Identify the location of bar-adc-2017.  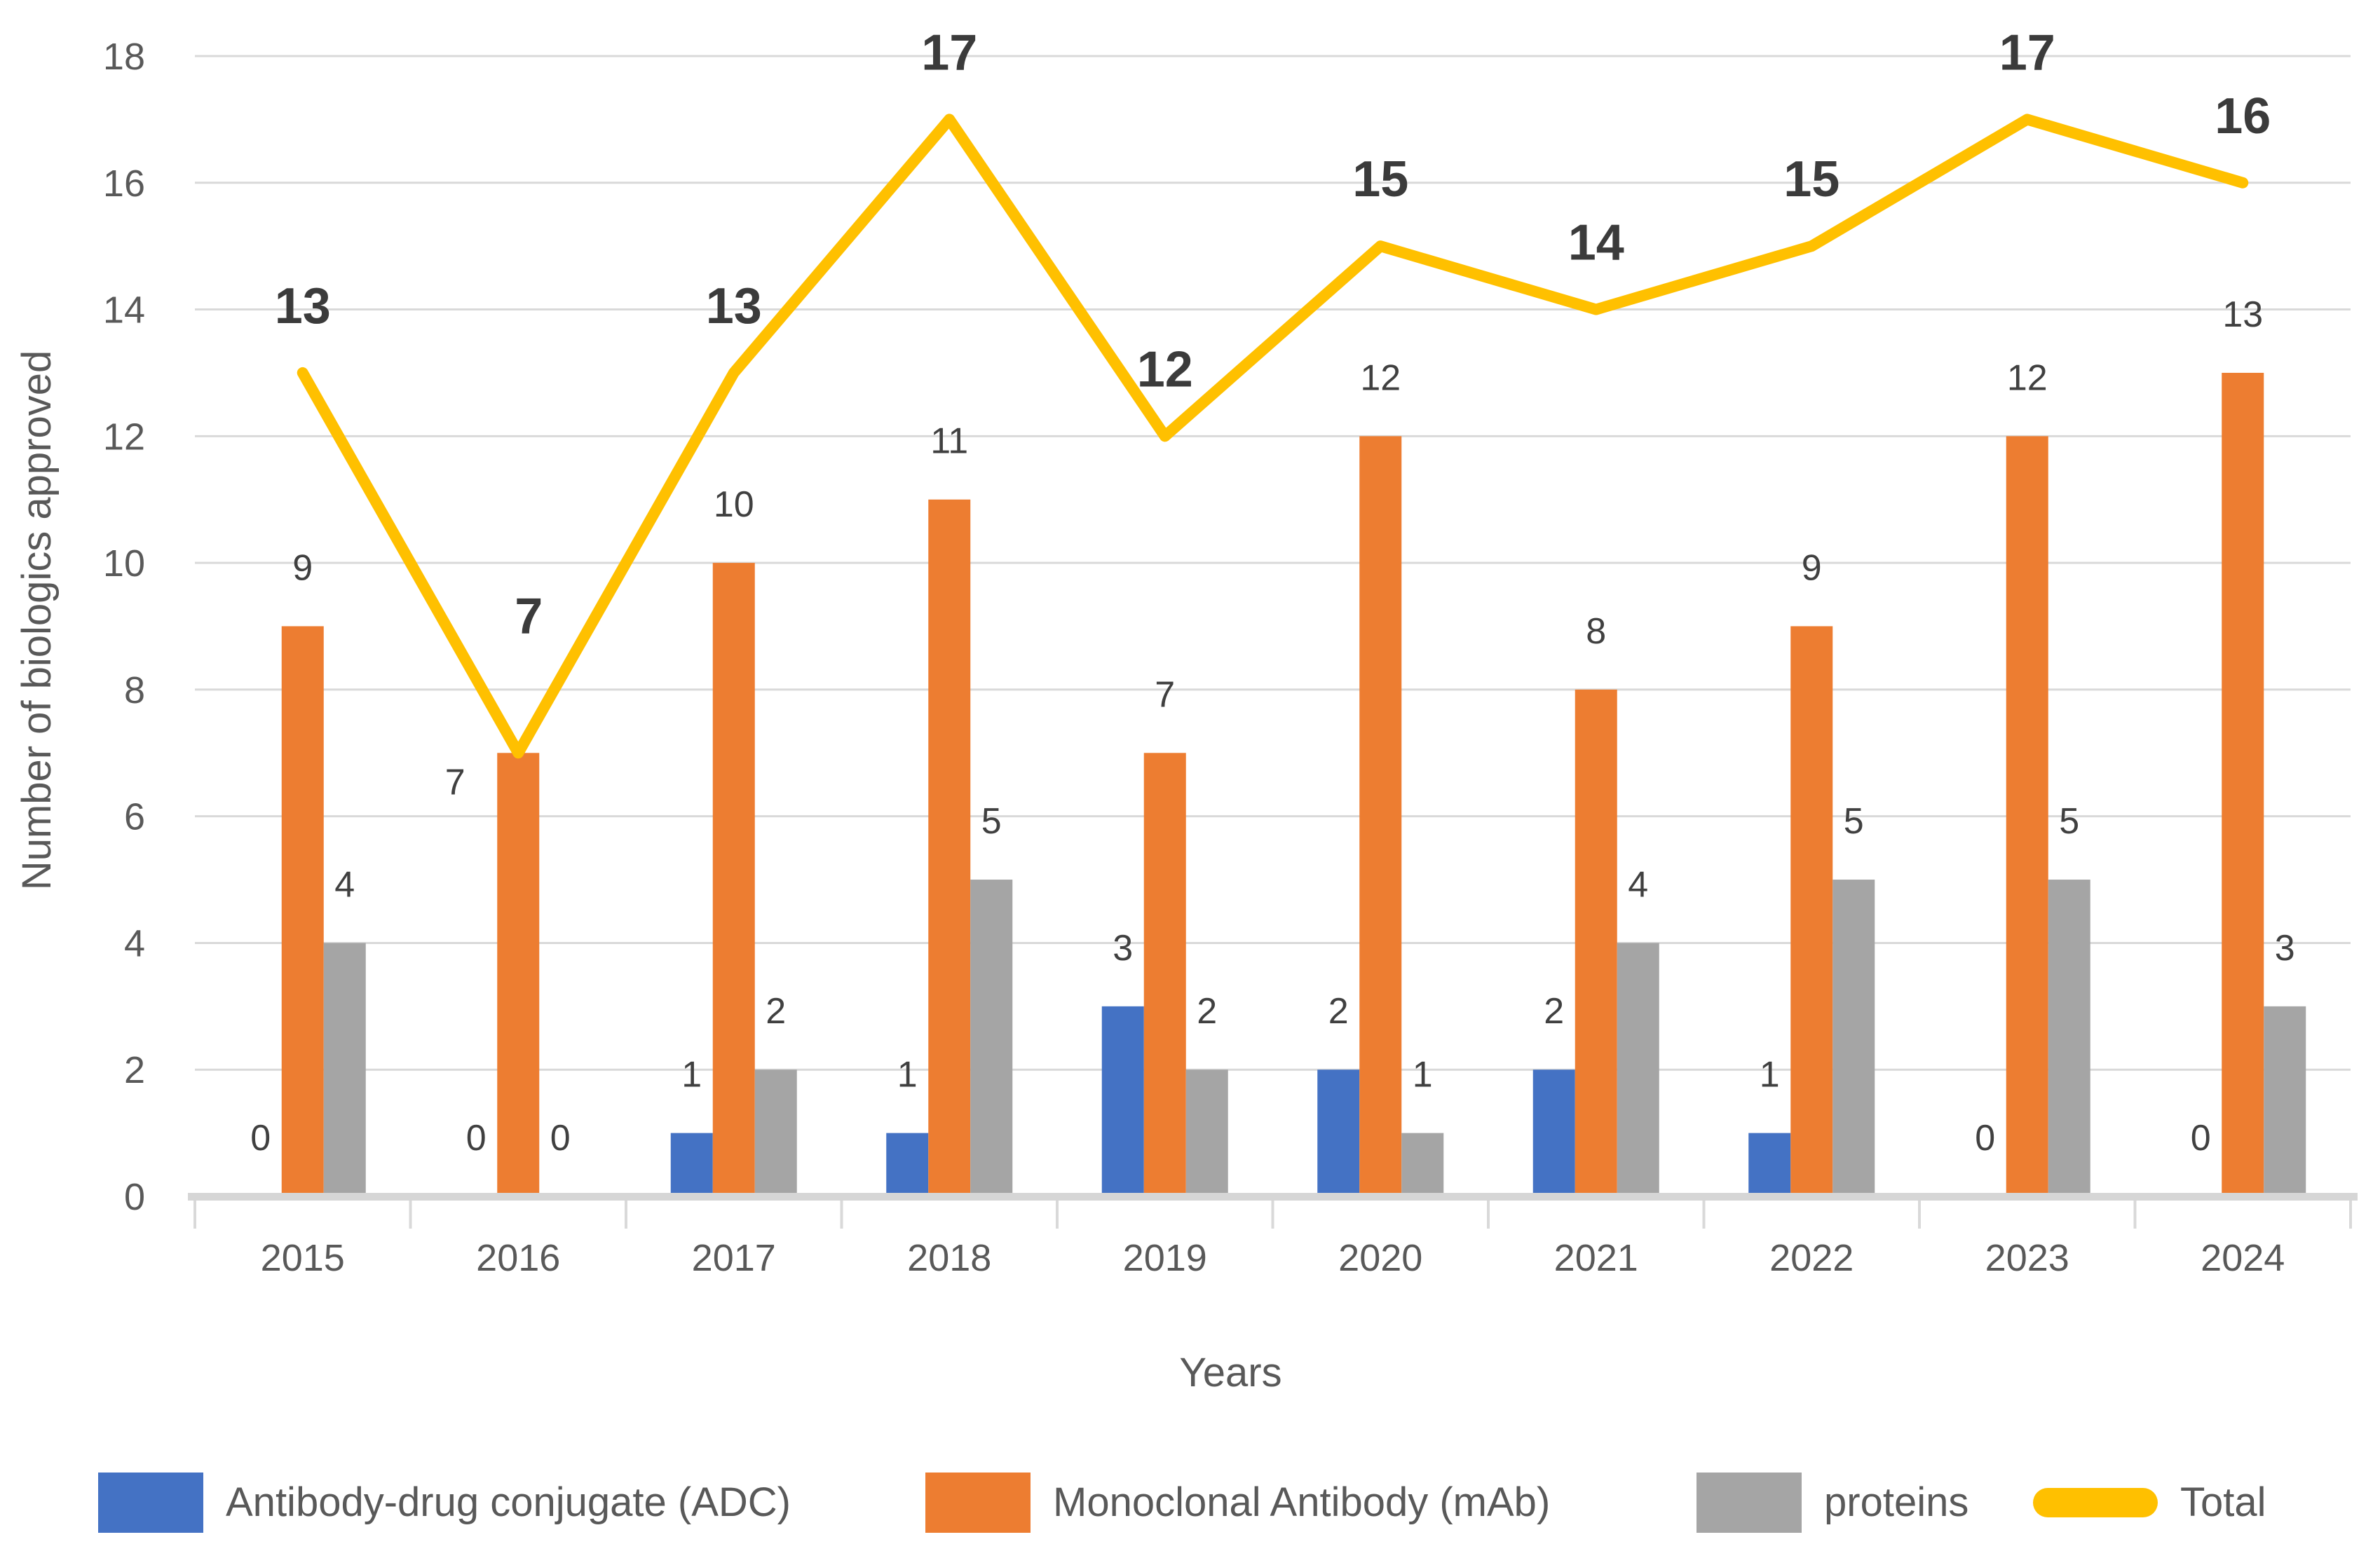
(691, 1164).